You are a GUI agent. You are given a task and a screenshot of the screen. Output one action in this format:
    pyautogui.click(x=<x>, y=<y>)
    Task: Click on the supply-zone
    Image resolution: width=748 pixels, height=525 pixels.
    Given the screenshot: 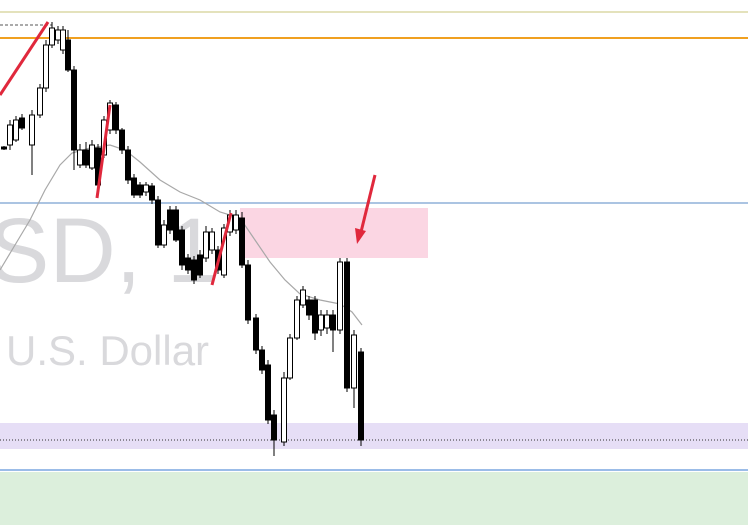 What is the action you would take?
    pyautogui.click(x=334, y=233)
    